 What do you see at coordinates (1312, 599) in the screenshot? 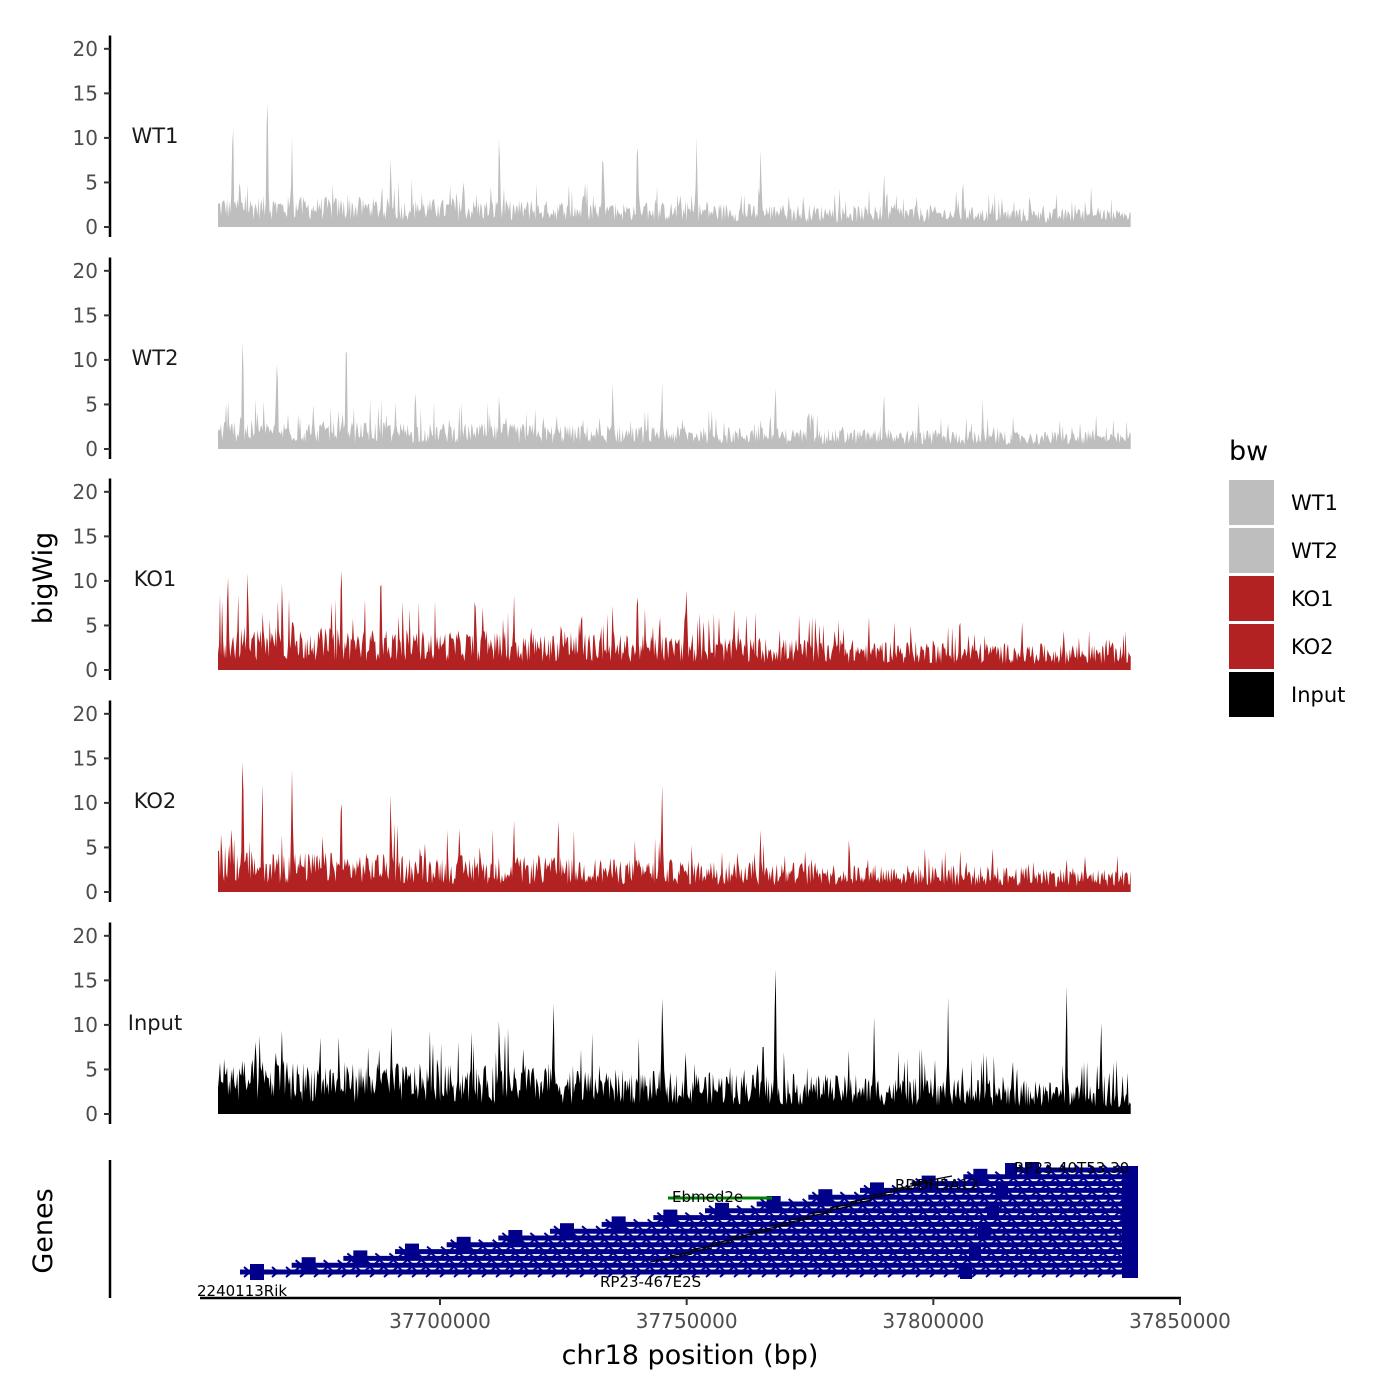
I see `legend-label: KO1` at bounding box center [1312, 599].